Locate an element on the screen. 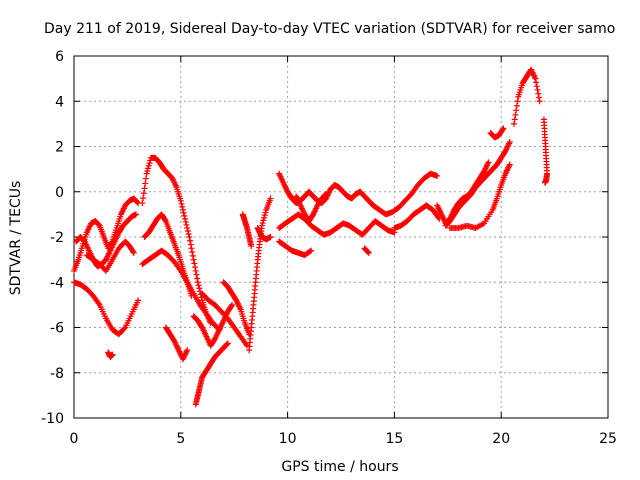  series-t22 is located at coordinates (405, 194).